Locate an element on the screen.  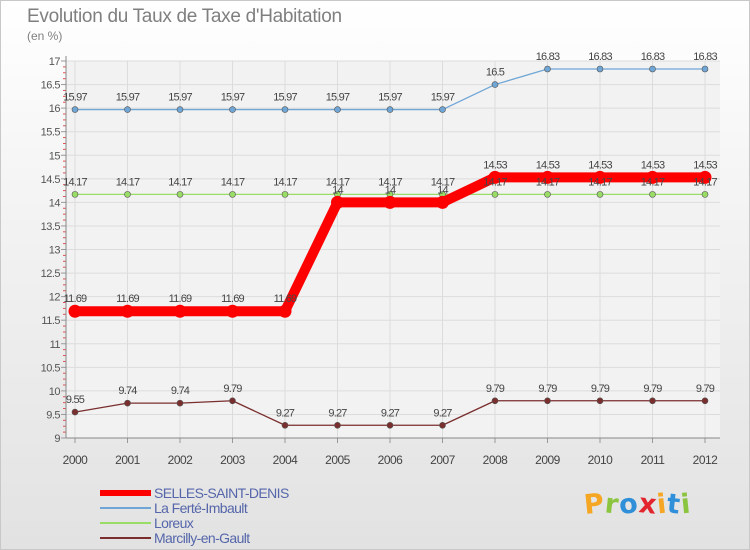
legend-label: La Ferté-Imbault is located at coordinates (201, 508).